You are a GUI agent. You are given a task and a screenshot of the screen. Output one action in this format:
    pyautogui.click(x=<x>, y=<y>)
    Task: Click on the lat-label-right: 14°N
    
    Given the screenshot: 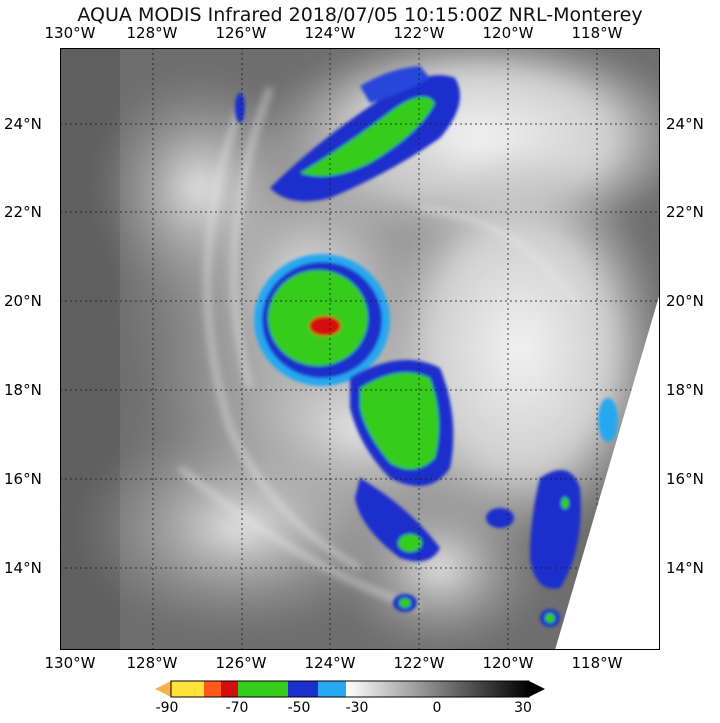 What is the action you would take?
    pyautogui.click(x=685, y=568)
    